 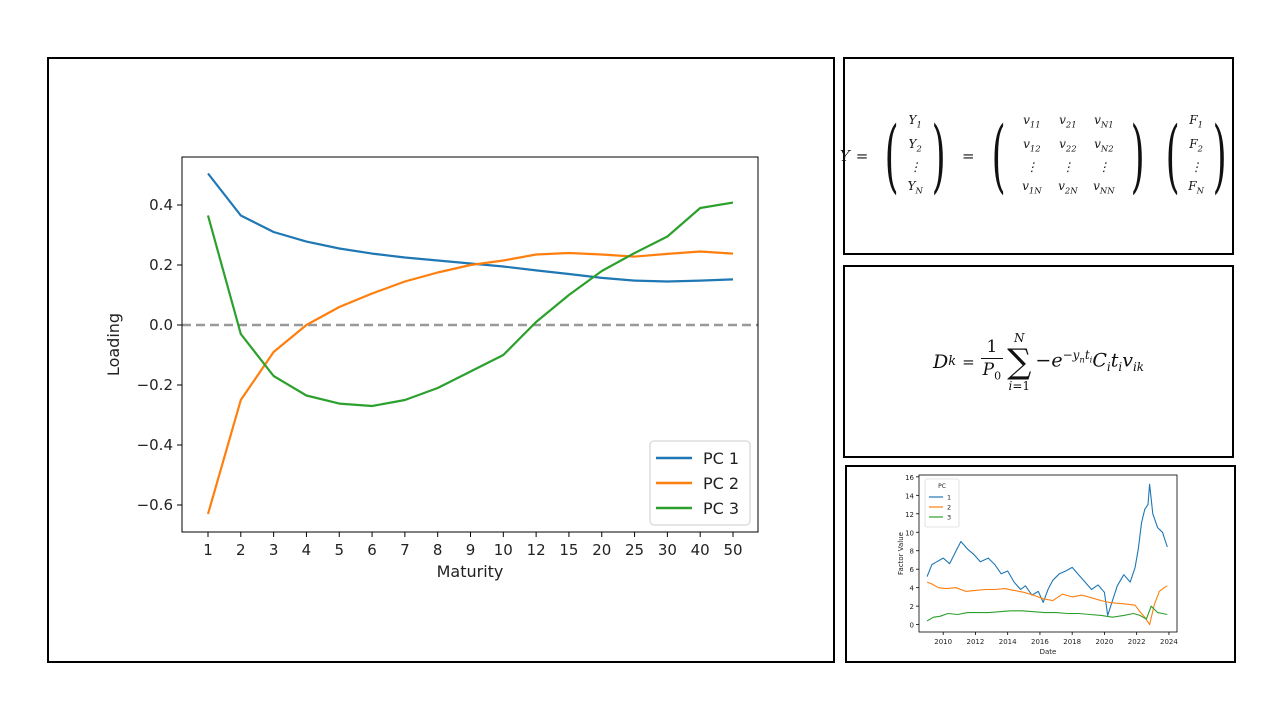 I want to click on x-tick-label: 2022, so click(x=1137, y=642).